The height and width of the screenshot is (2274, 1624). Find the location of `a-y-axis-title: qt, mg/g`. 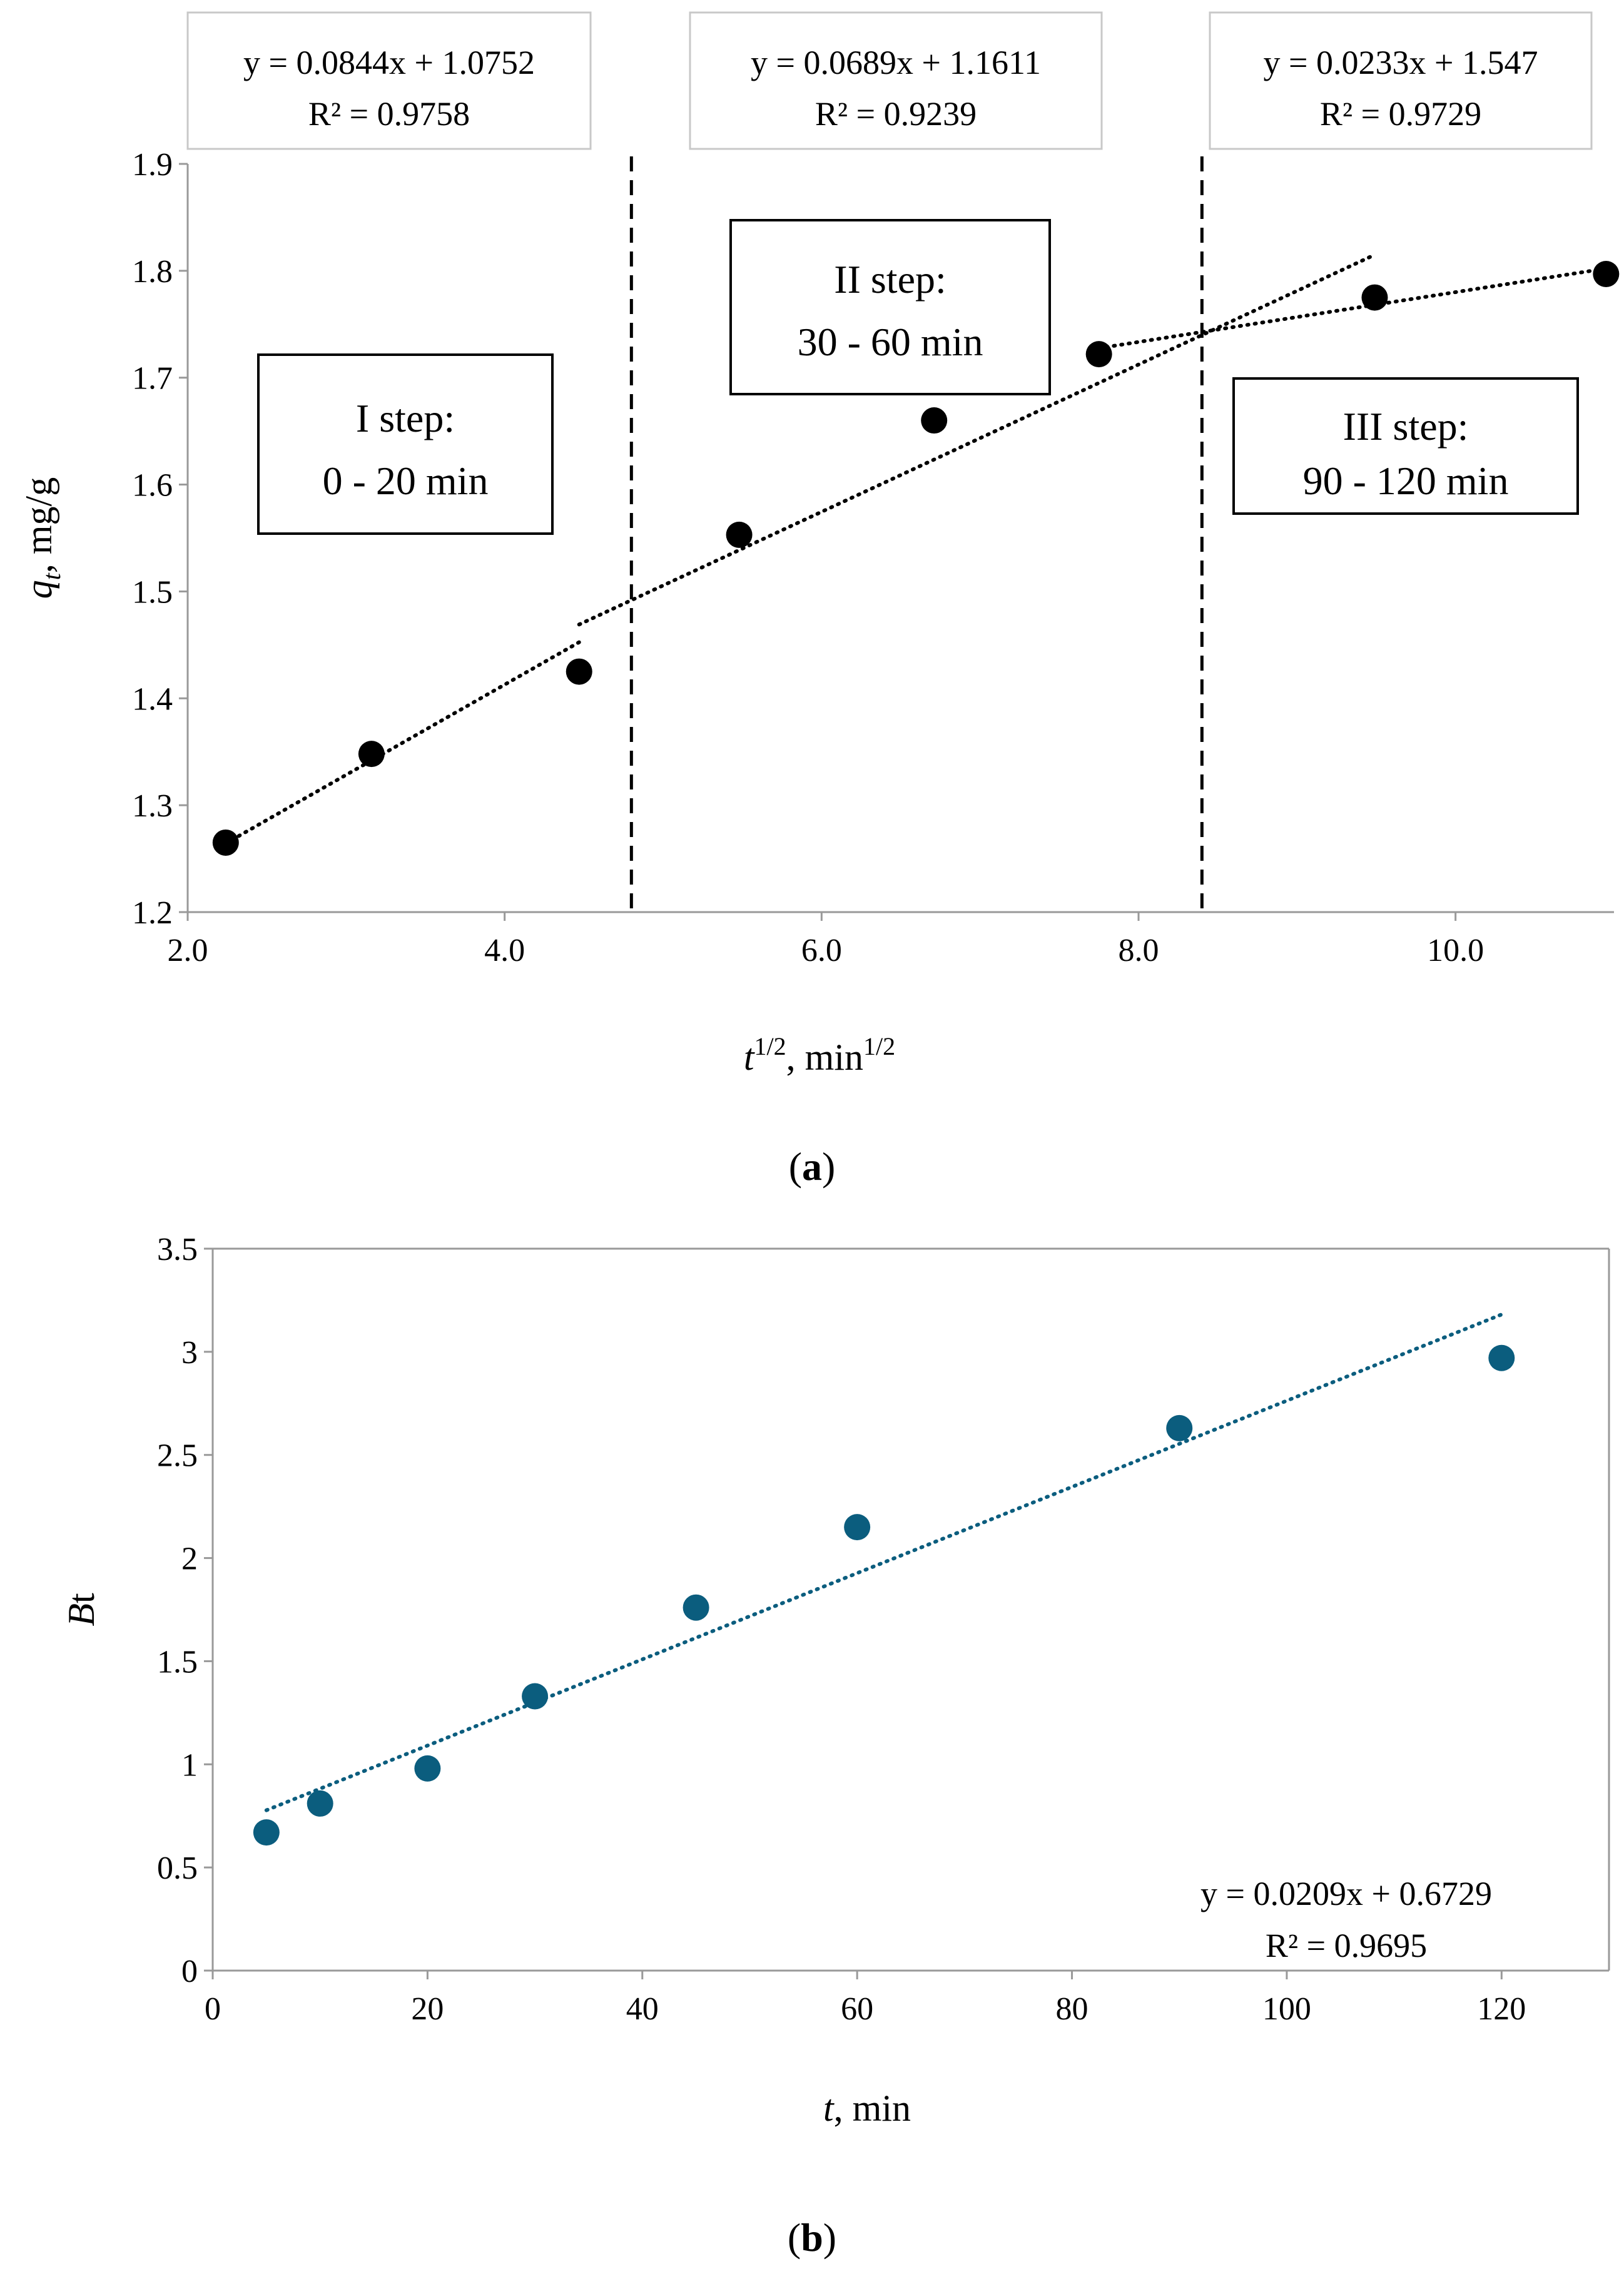

a-y-axis-title: qt, mg/g is located at coordinates (42, 538).